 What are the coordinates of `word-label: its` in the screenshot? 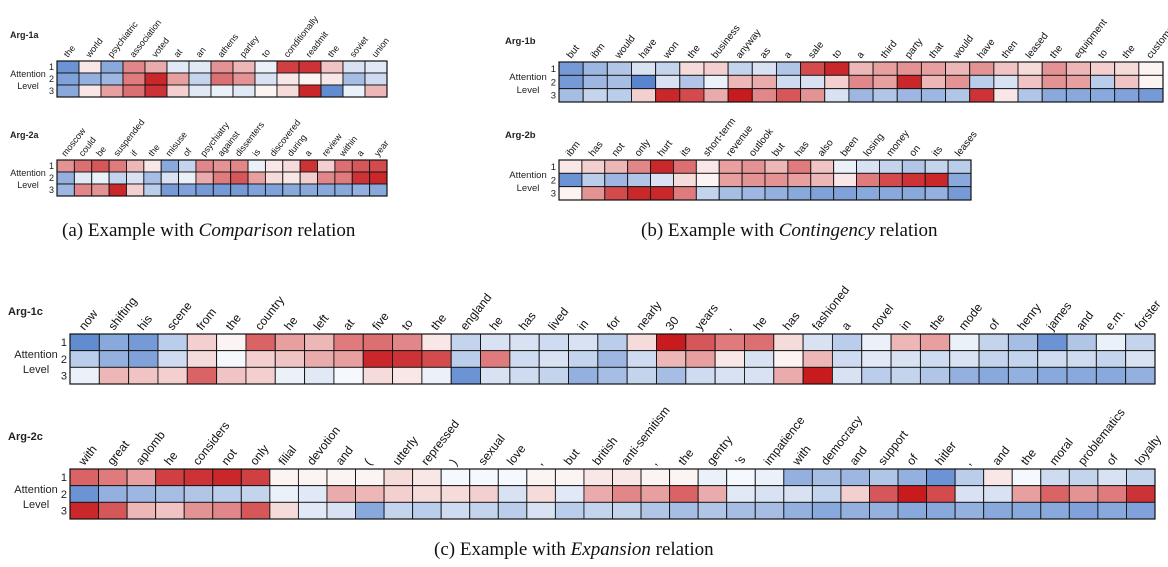 It's located at (686, 151).